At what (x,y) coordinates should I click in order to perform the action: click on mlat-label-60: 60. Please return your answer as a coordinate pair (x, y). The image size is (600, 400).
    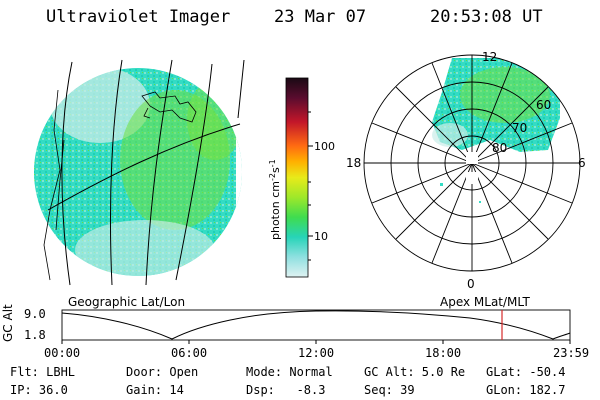
    Looking at the image, I should click on (543, 105).